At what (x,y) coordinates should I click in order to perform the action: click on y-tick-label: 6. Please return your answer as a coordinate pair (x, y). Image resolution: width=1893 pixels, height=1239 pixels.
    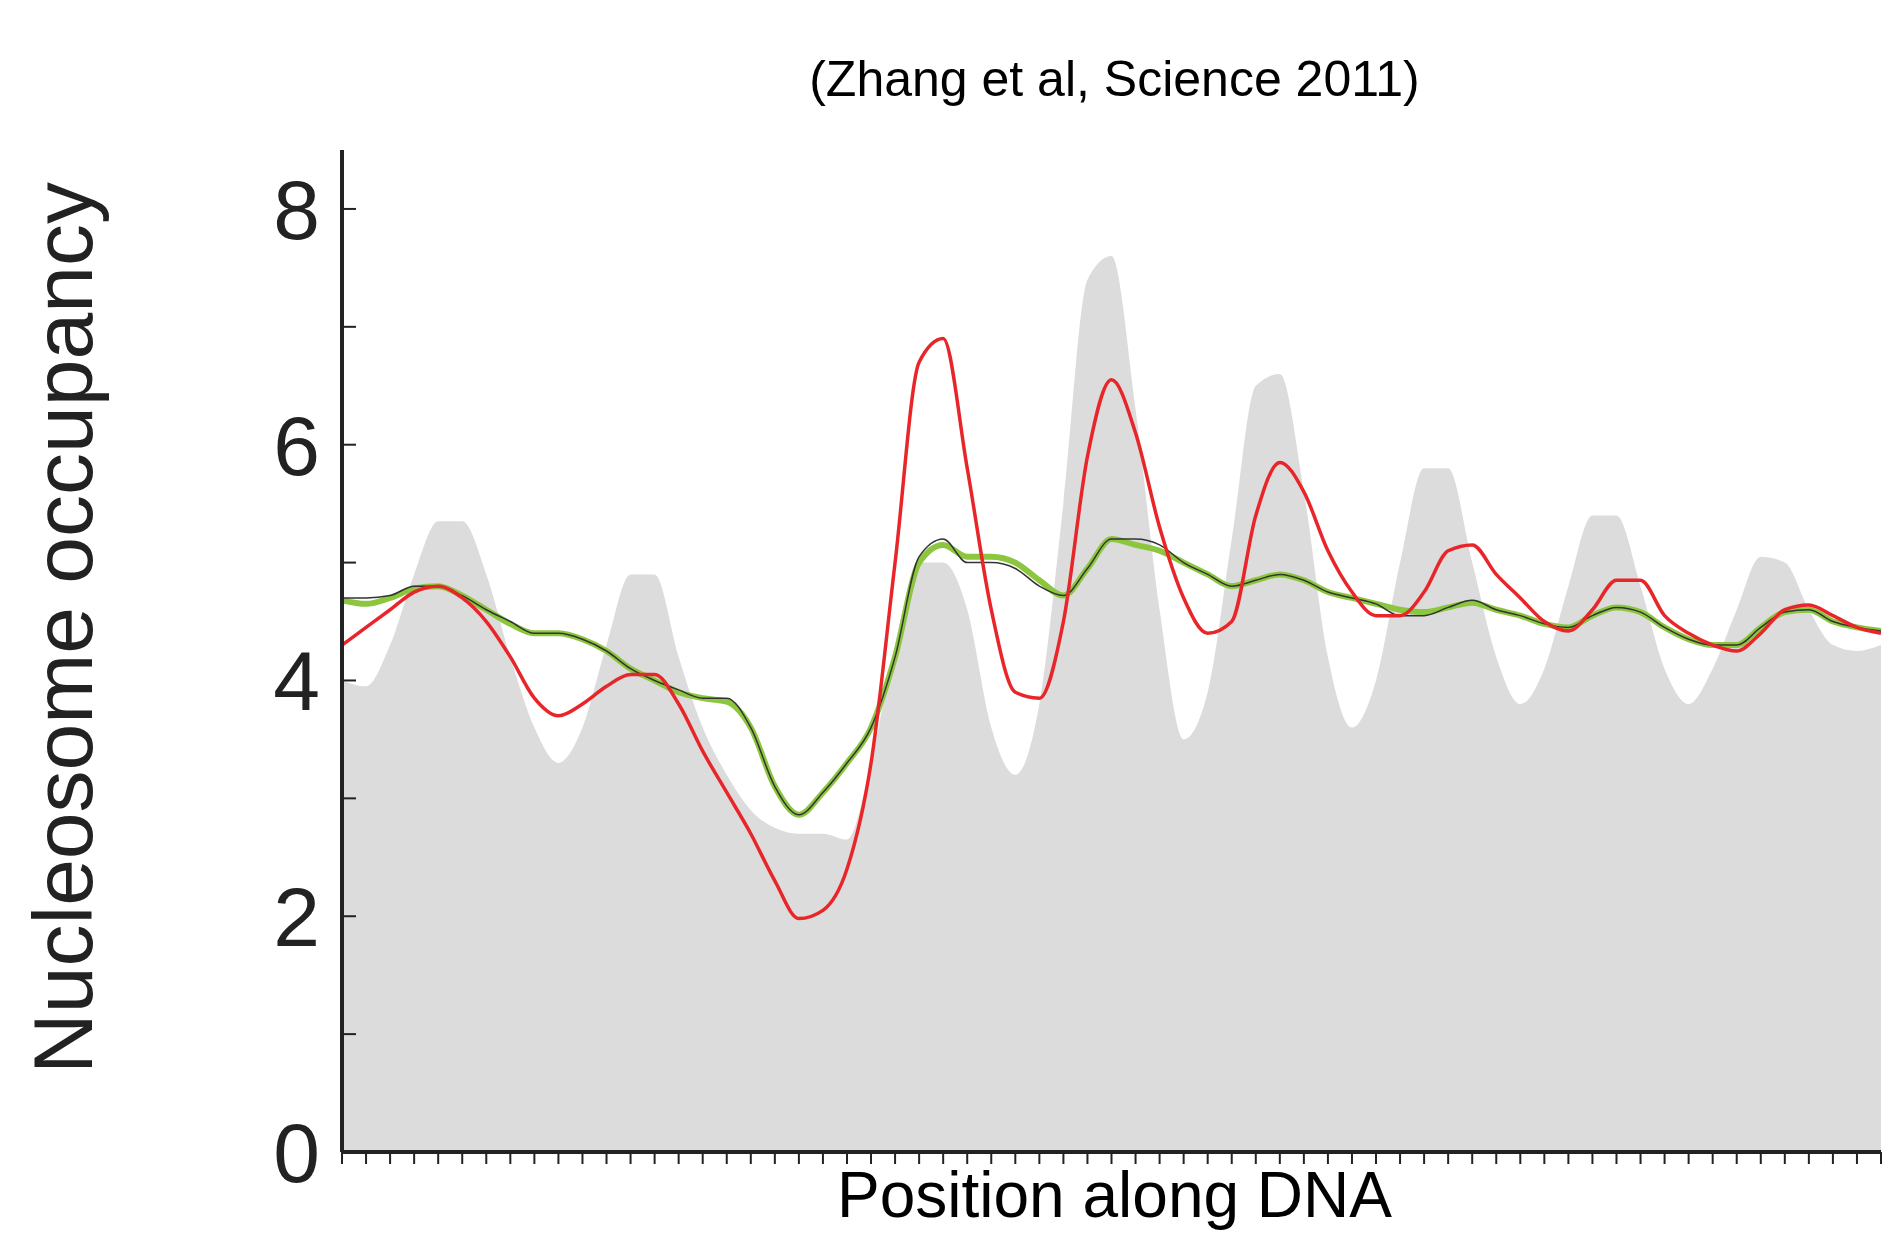
    Looking at the image, I should click on (296, 445).